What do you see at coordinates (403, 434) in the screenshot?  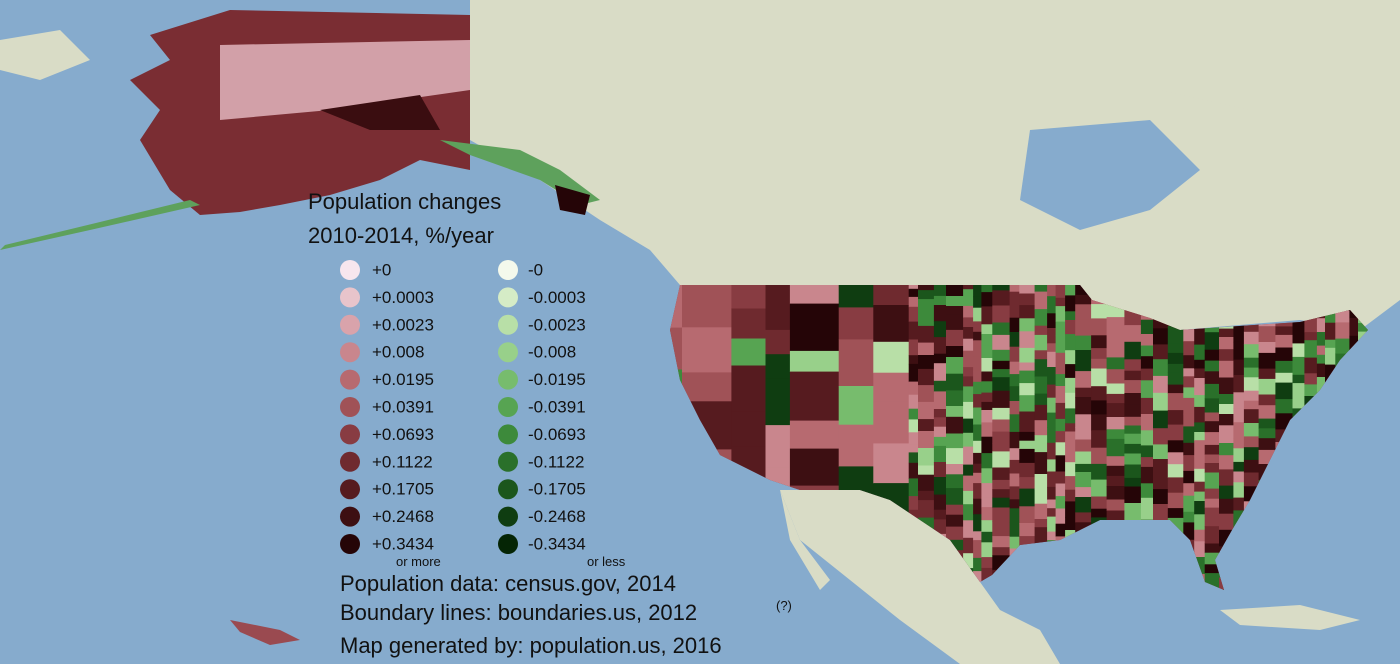 I see `legend-label: +0.0693` at bounding box center [403, 434].